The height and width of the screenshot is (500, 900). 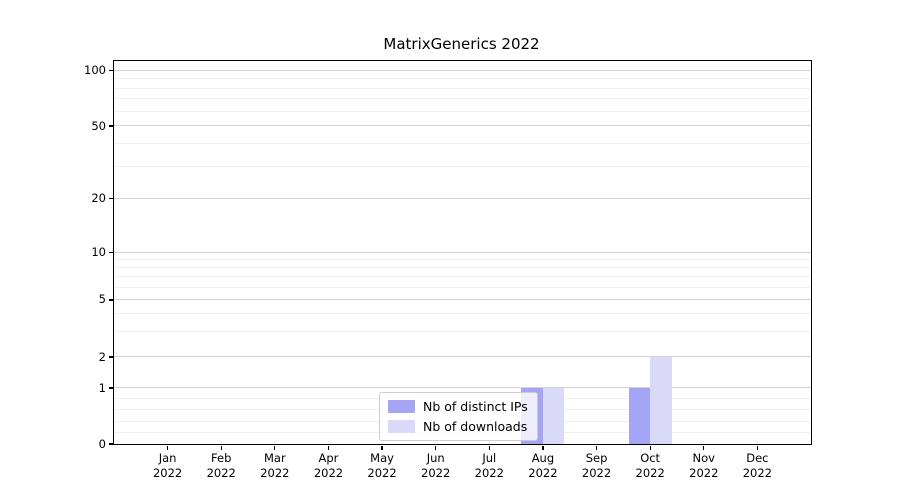 What do you see at coordinates (98, 125) in the screenshot?
I see `y-tick-label: 50` at bounding box center [98, 125].